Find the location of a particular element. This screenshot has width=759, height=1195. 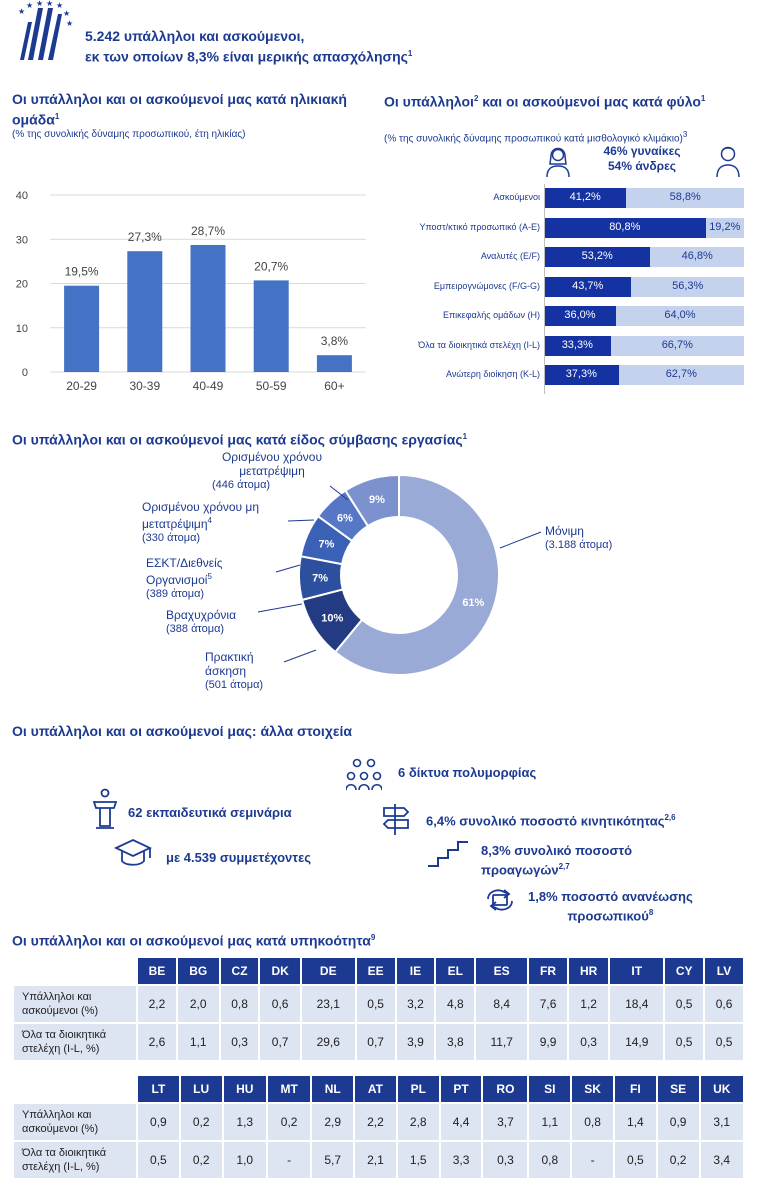

table-cell: 1,0 is located at coordinates (244, 1160).